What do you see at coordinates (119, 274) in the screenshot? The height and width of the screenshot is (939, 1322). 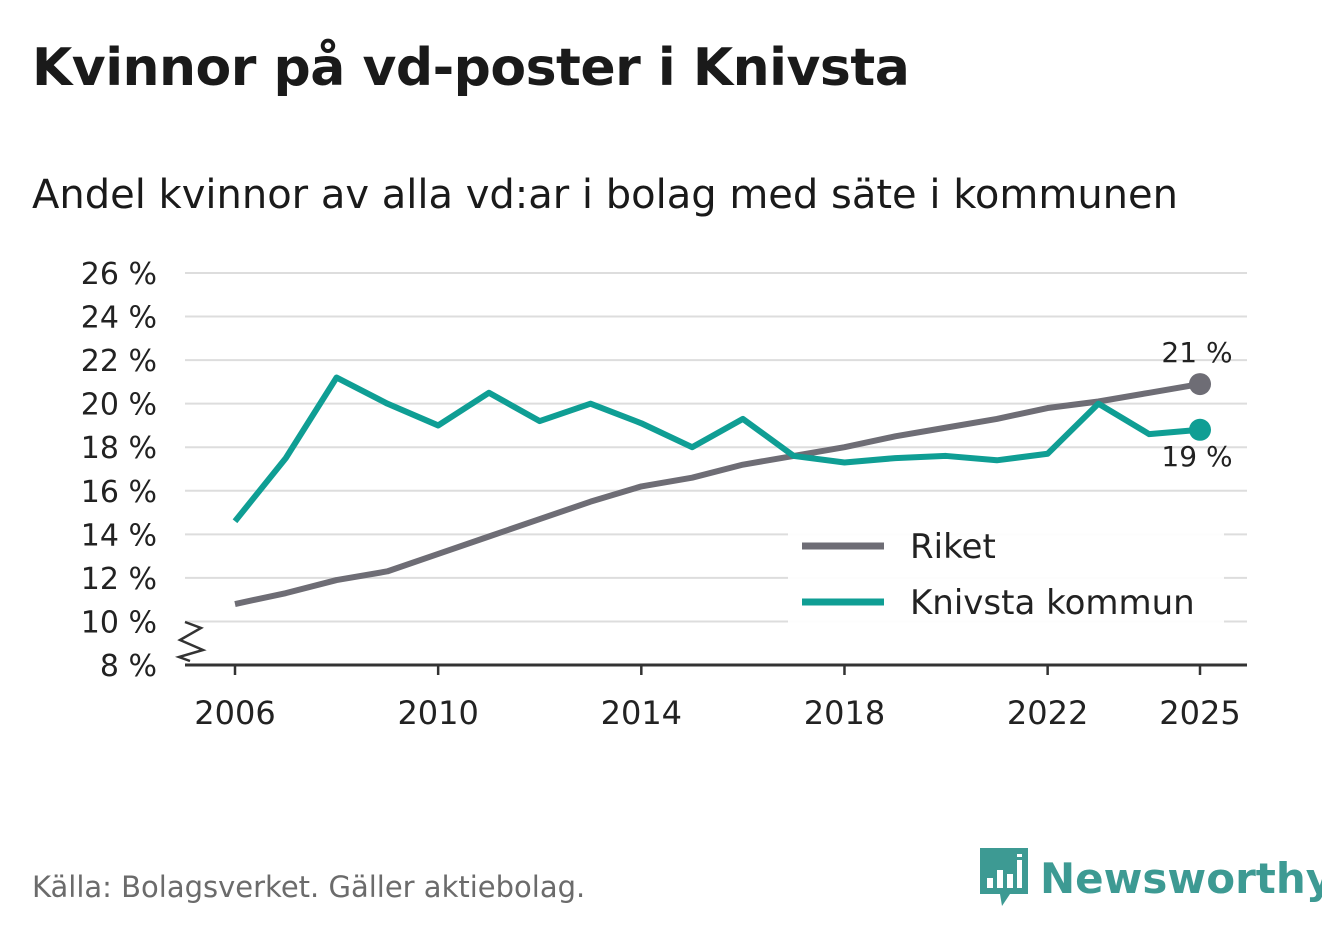 I see `y-tick-label: 26 %` at bounding box center [119, 274].